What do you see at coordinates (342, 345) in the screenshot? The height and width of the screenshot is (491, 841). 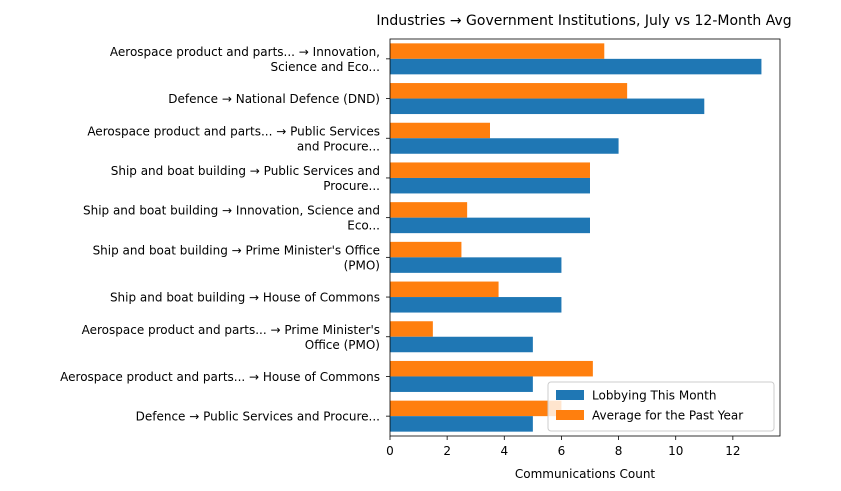 I see `y-tick-label: Office (PMO)` at bounding box center [342, 345].